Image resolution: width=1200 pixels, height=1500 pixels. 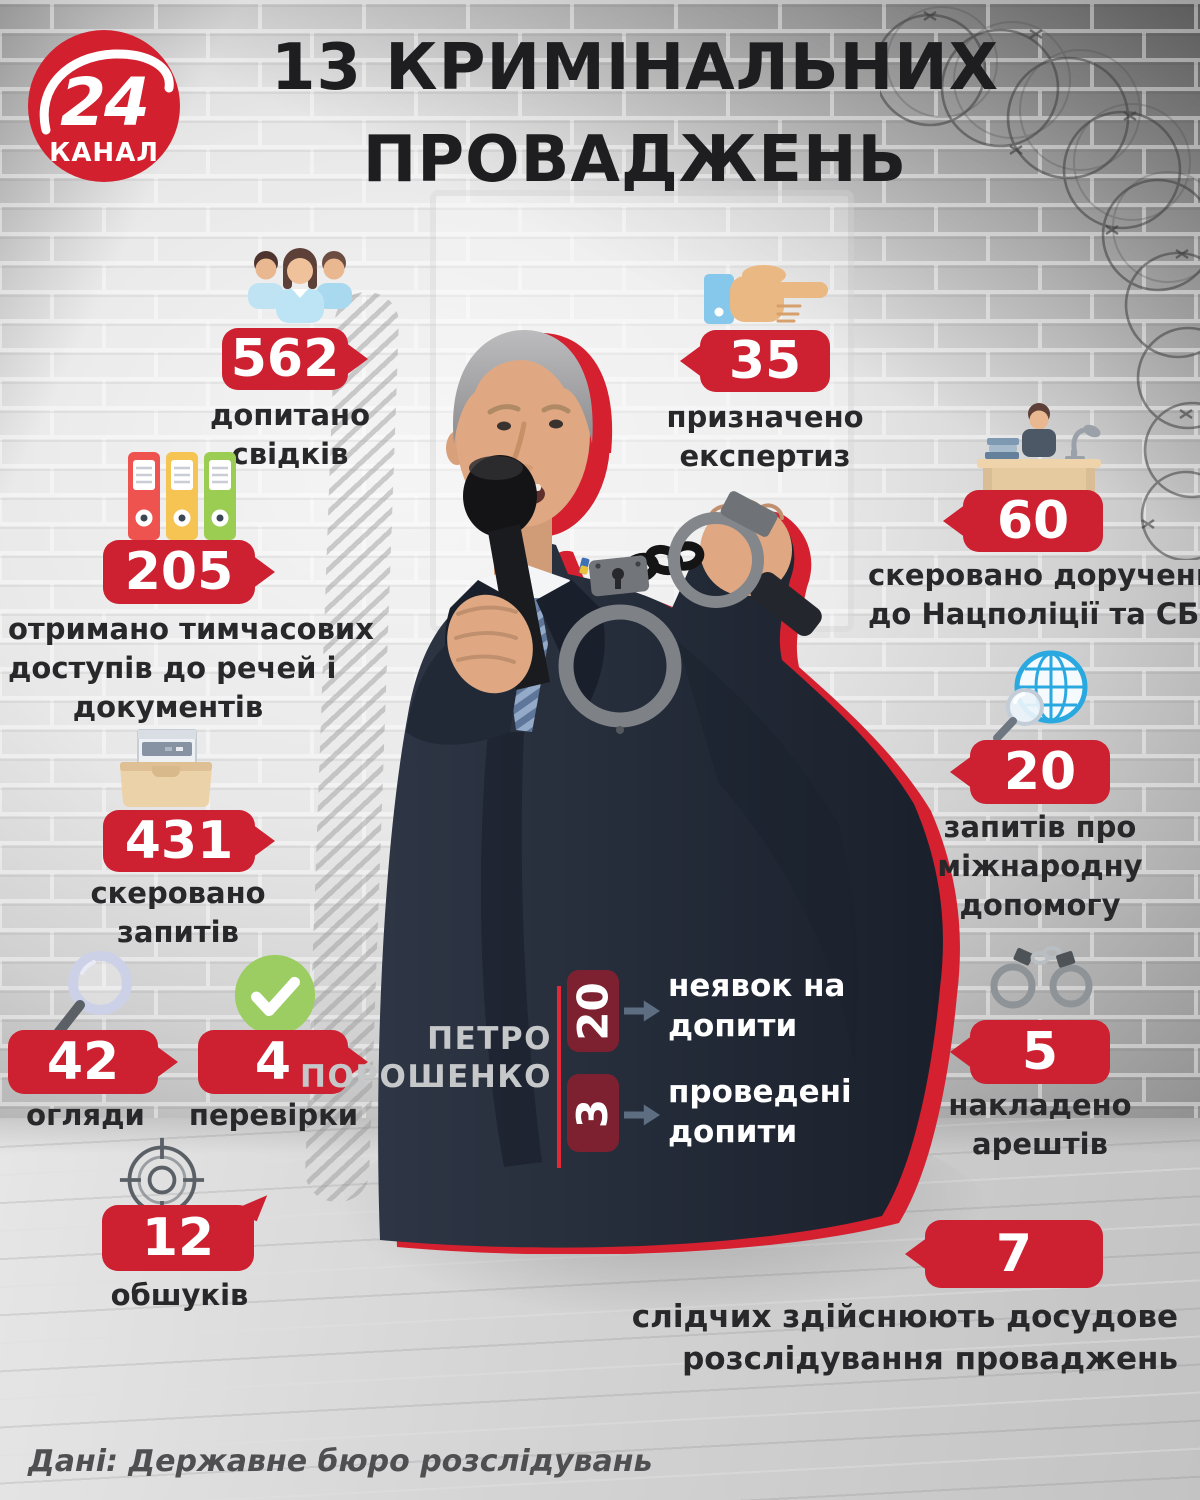 What do you see at coordinates (275, 995) in the screenshot?
I see `check-circle-icon` at bounding box center [275, 995].